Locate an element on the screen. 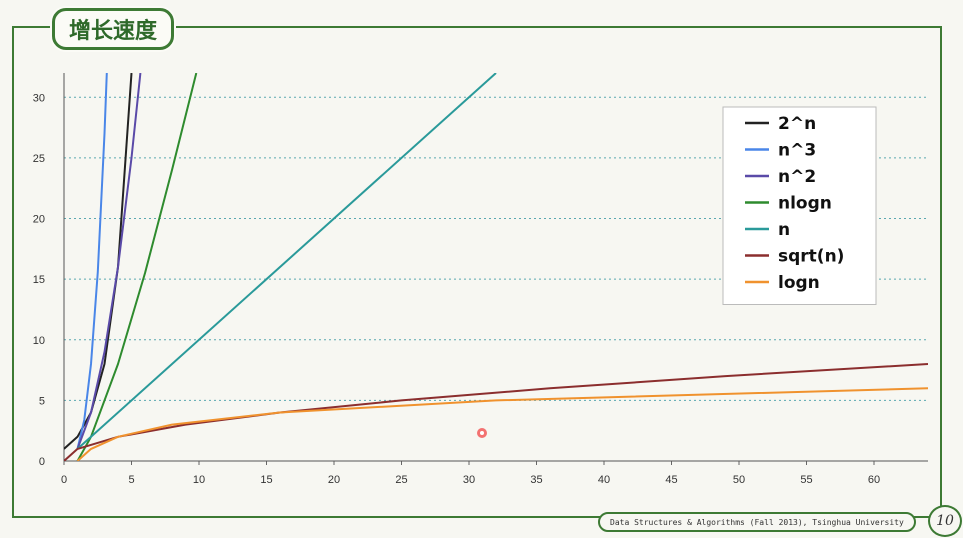  legend-label-2-pow-n: 2^n is located at coordinates (797, 124).